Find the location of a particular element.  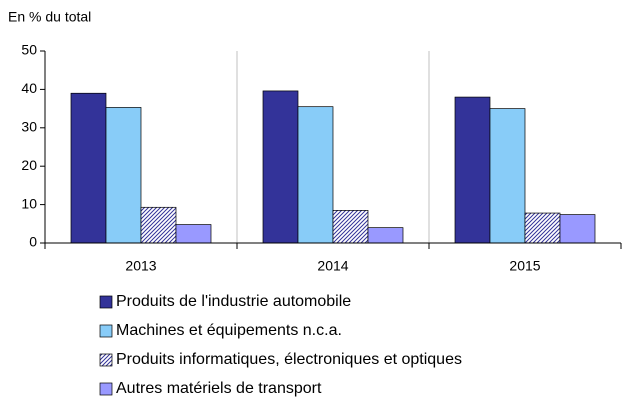

y-tick-label: 20 is located at coordinates (29, 165).